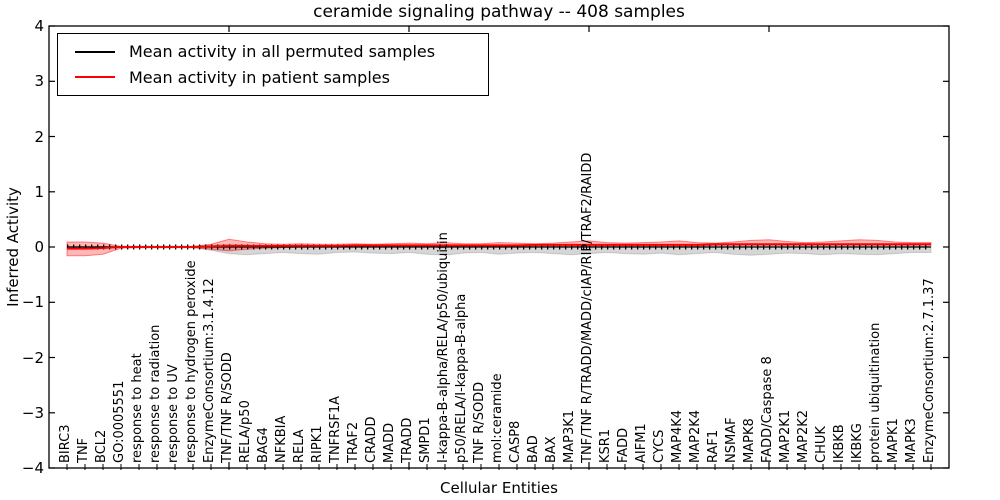 Image resolution: width=1000 pixels, height=500 pixels. What do you see at coordinates (95, 77) in the screenshot?
I see `patient-line-swatch` at bounding box center [95, 77].